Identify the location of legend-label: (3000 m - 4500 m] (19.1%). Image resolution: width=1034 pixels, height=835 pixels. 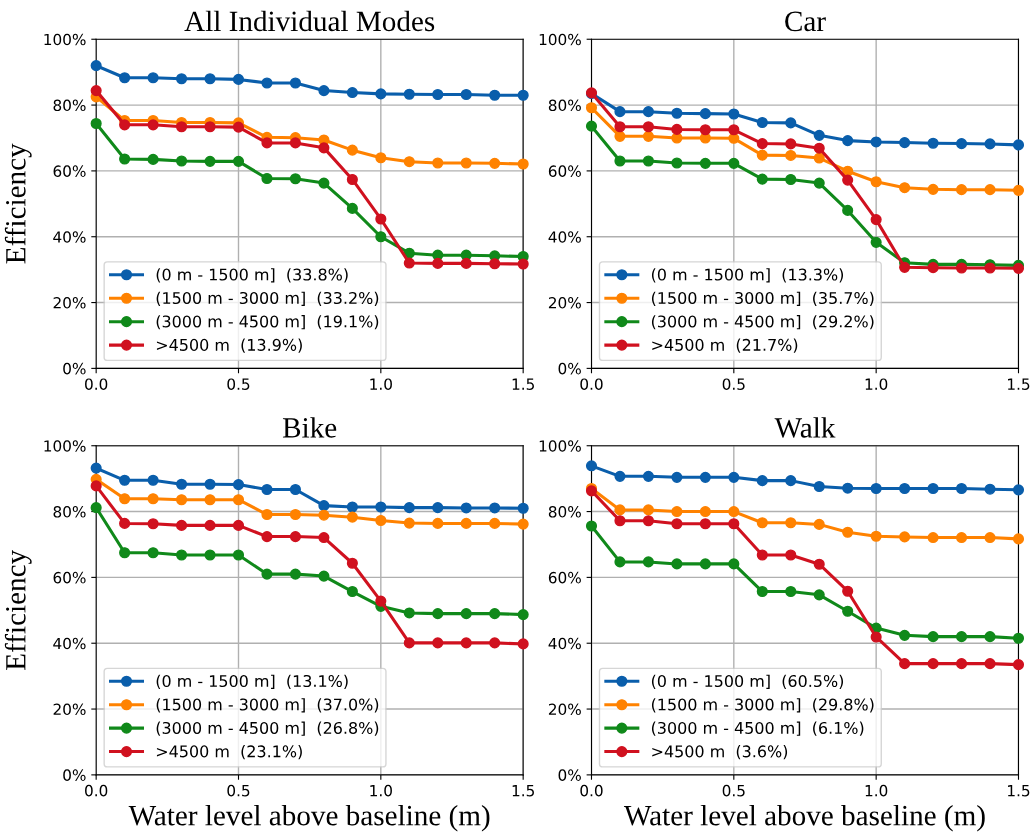
(267, 322).